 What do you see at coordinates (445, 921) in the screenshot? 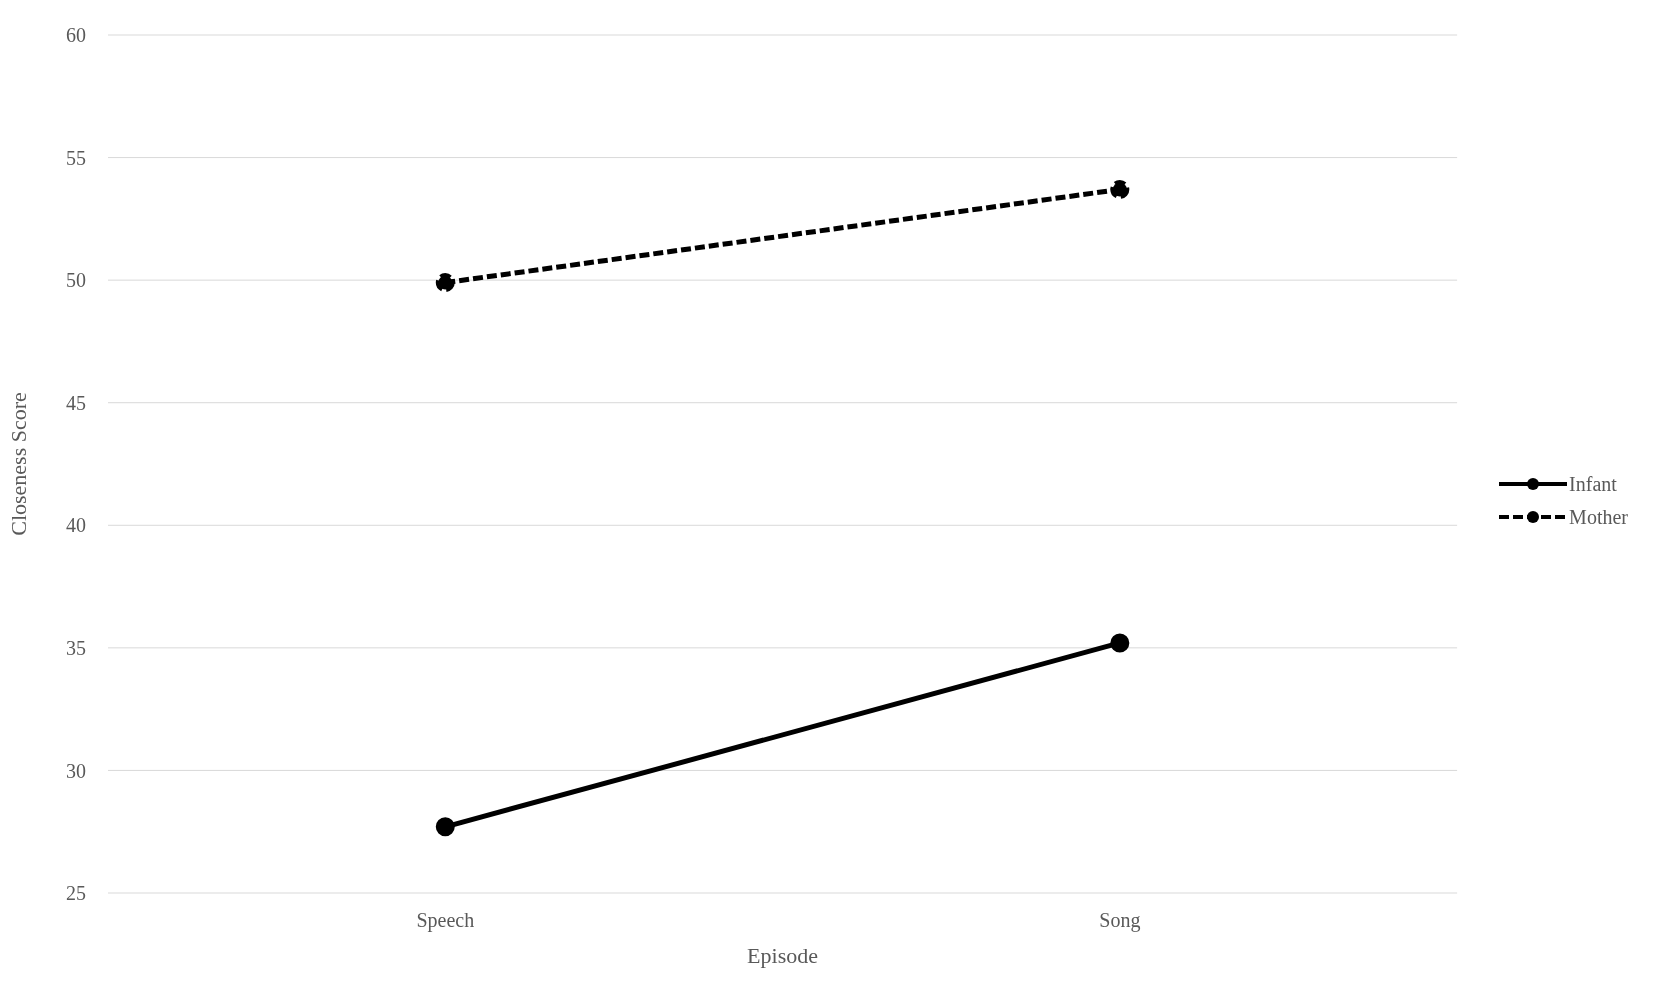
I see `x-tick-label: Speech` at bounding box center [445, 921].